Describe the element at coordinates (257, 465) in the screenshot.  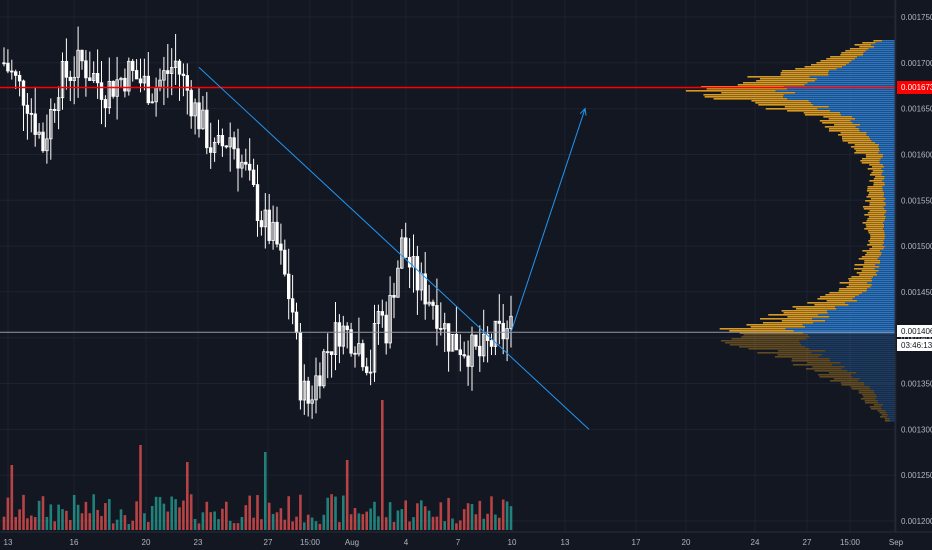
I see `volume-bars` at that location.